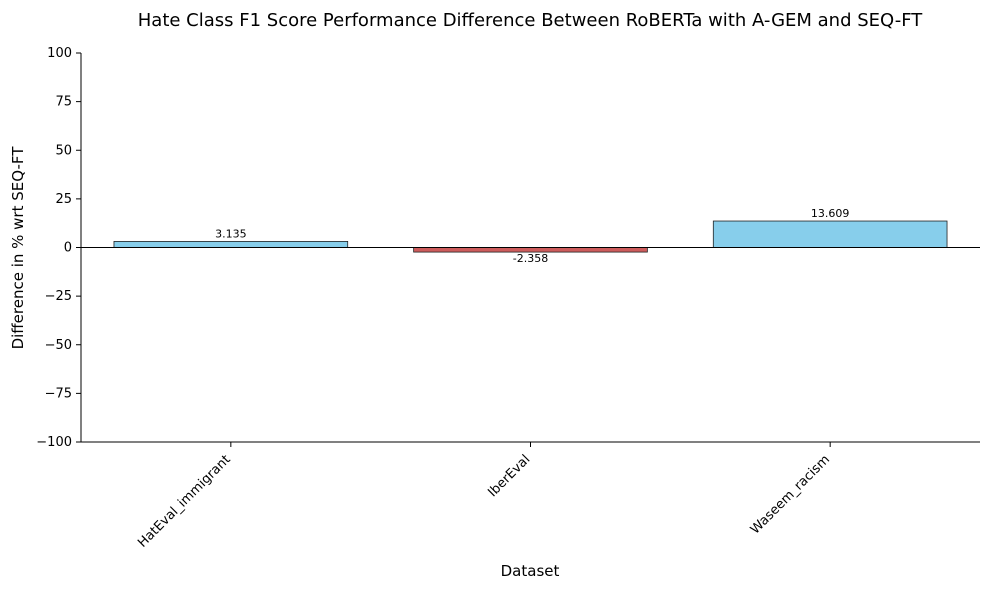 The image size is (989, 590). I want to click on bar-Waseem_racism, so click(830, 234).